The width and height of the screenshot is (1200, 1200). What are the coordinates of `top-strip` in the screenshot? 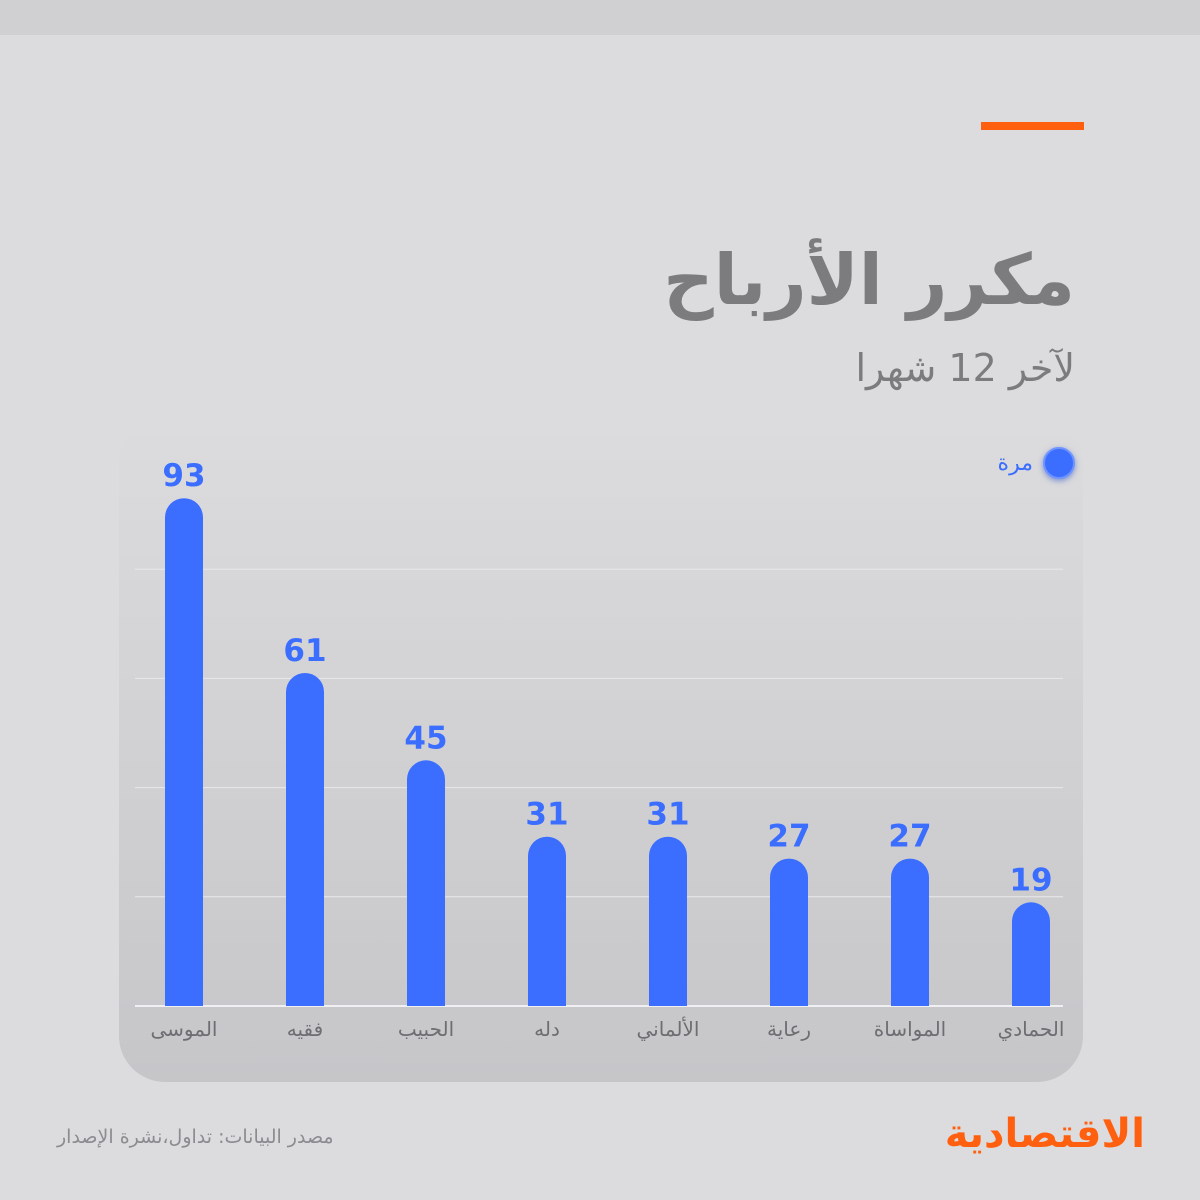 It's located at (600, 17).